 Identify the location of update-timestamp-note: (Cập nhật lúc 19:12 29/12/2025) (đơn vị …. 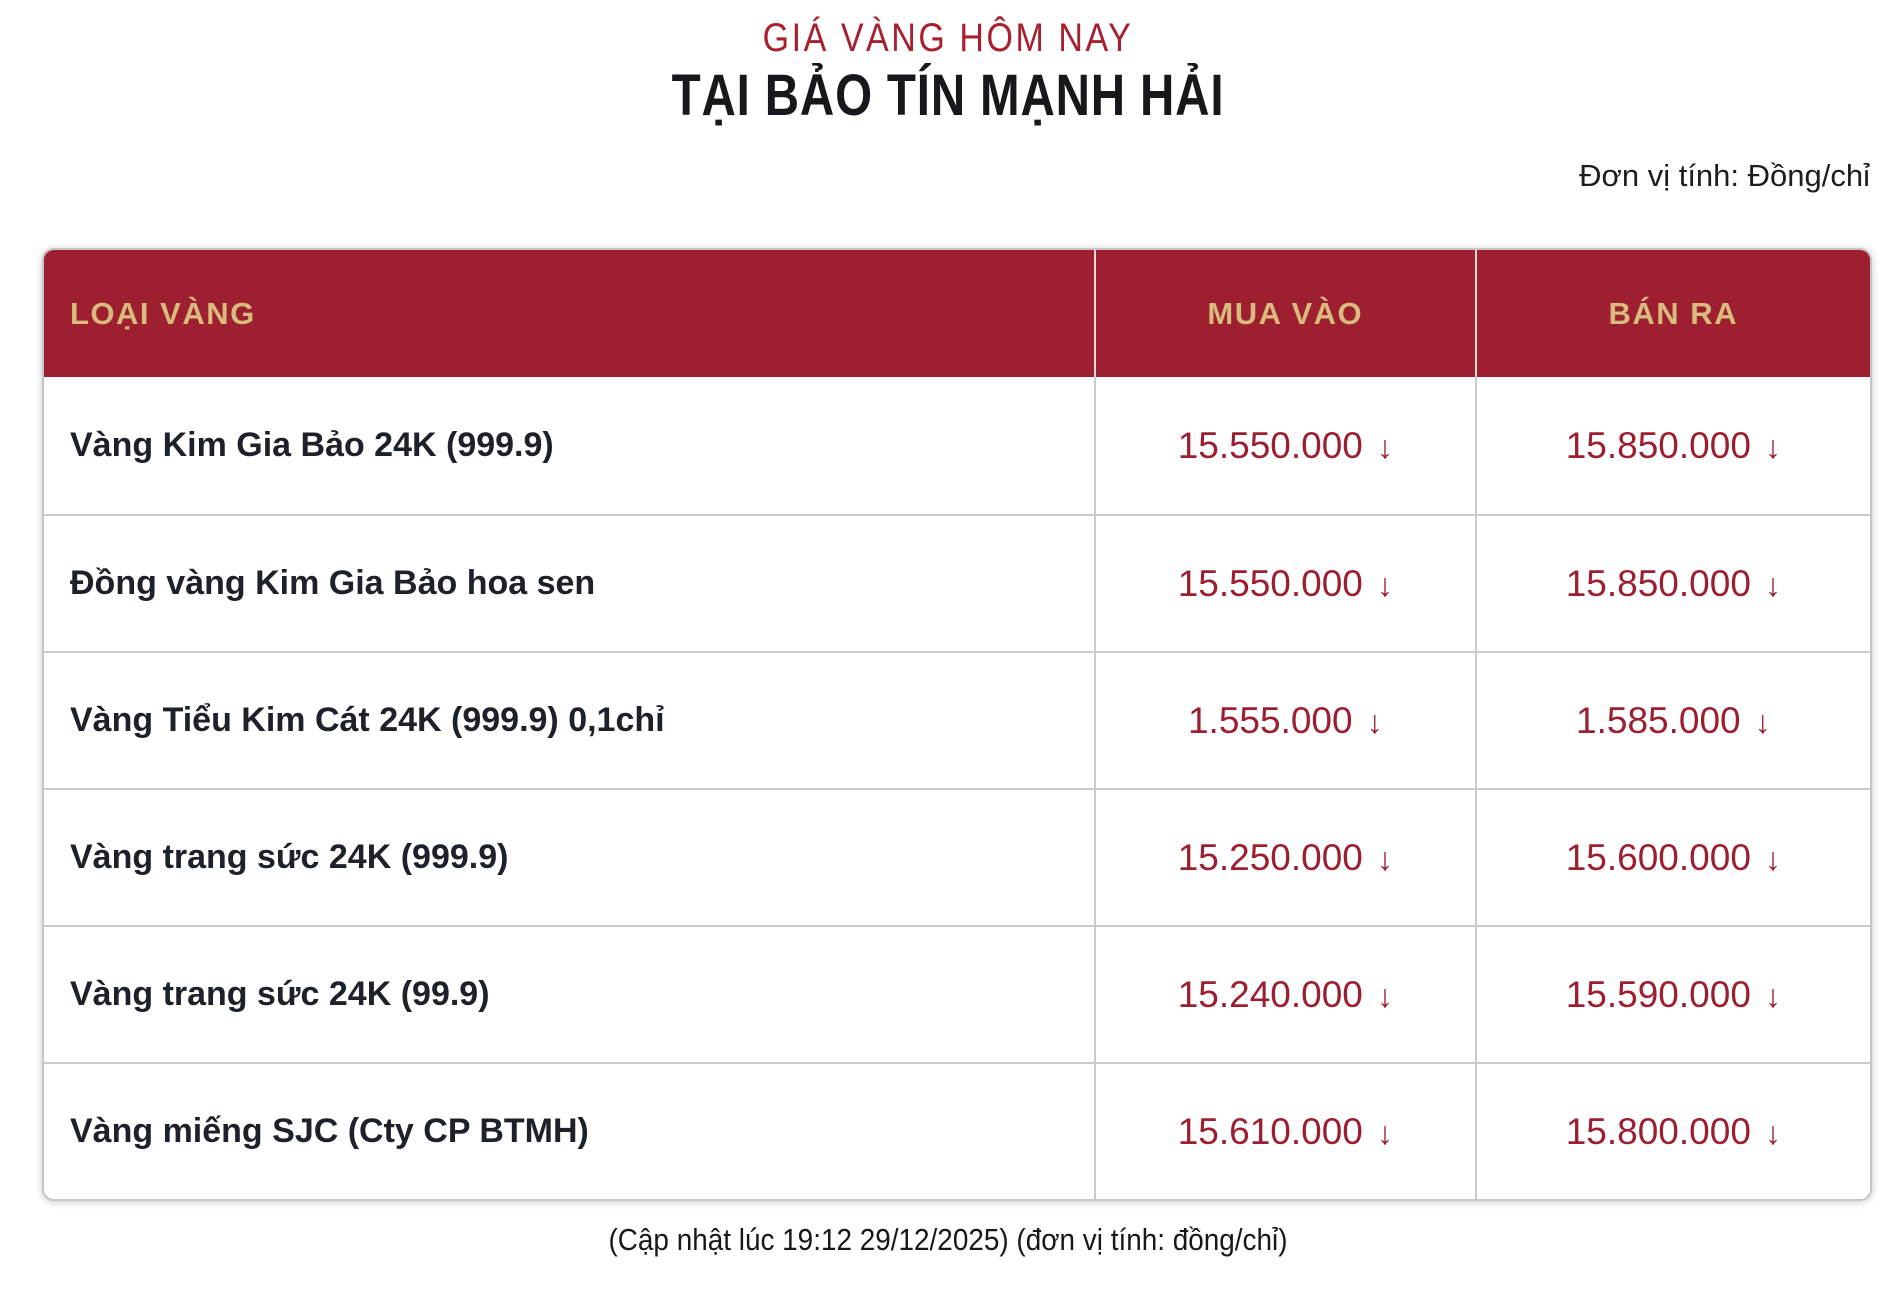
(948, 1239).